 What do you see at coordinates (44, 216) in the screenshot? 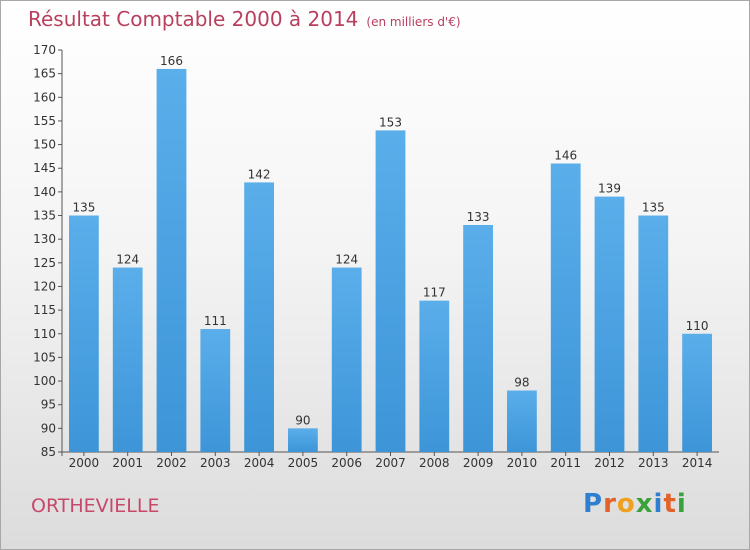
I see `y-tick-label: 135` at bounding box center [44, 216].